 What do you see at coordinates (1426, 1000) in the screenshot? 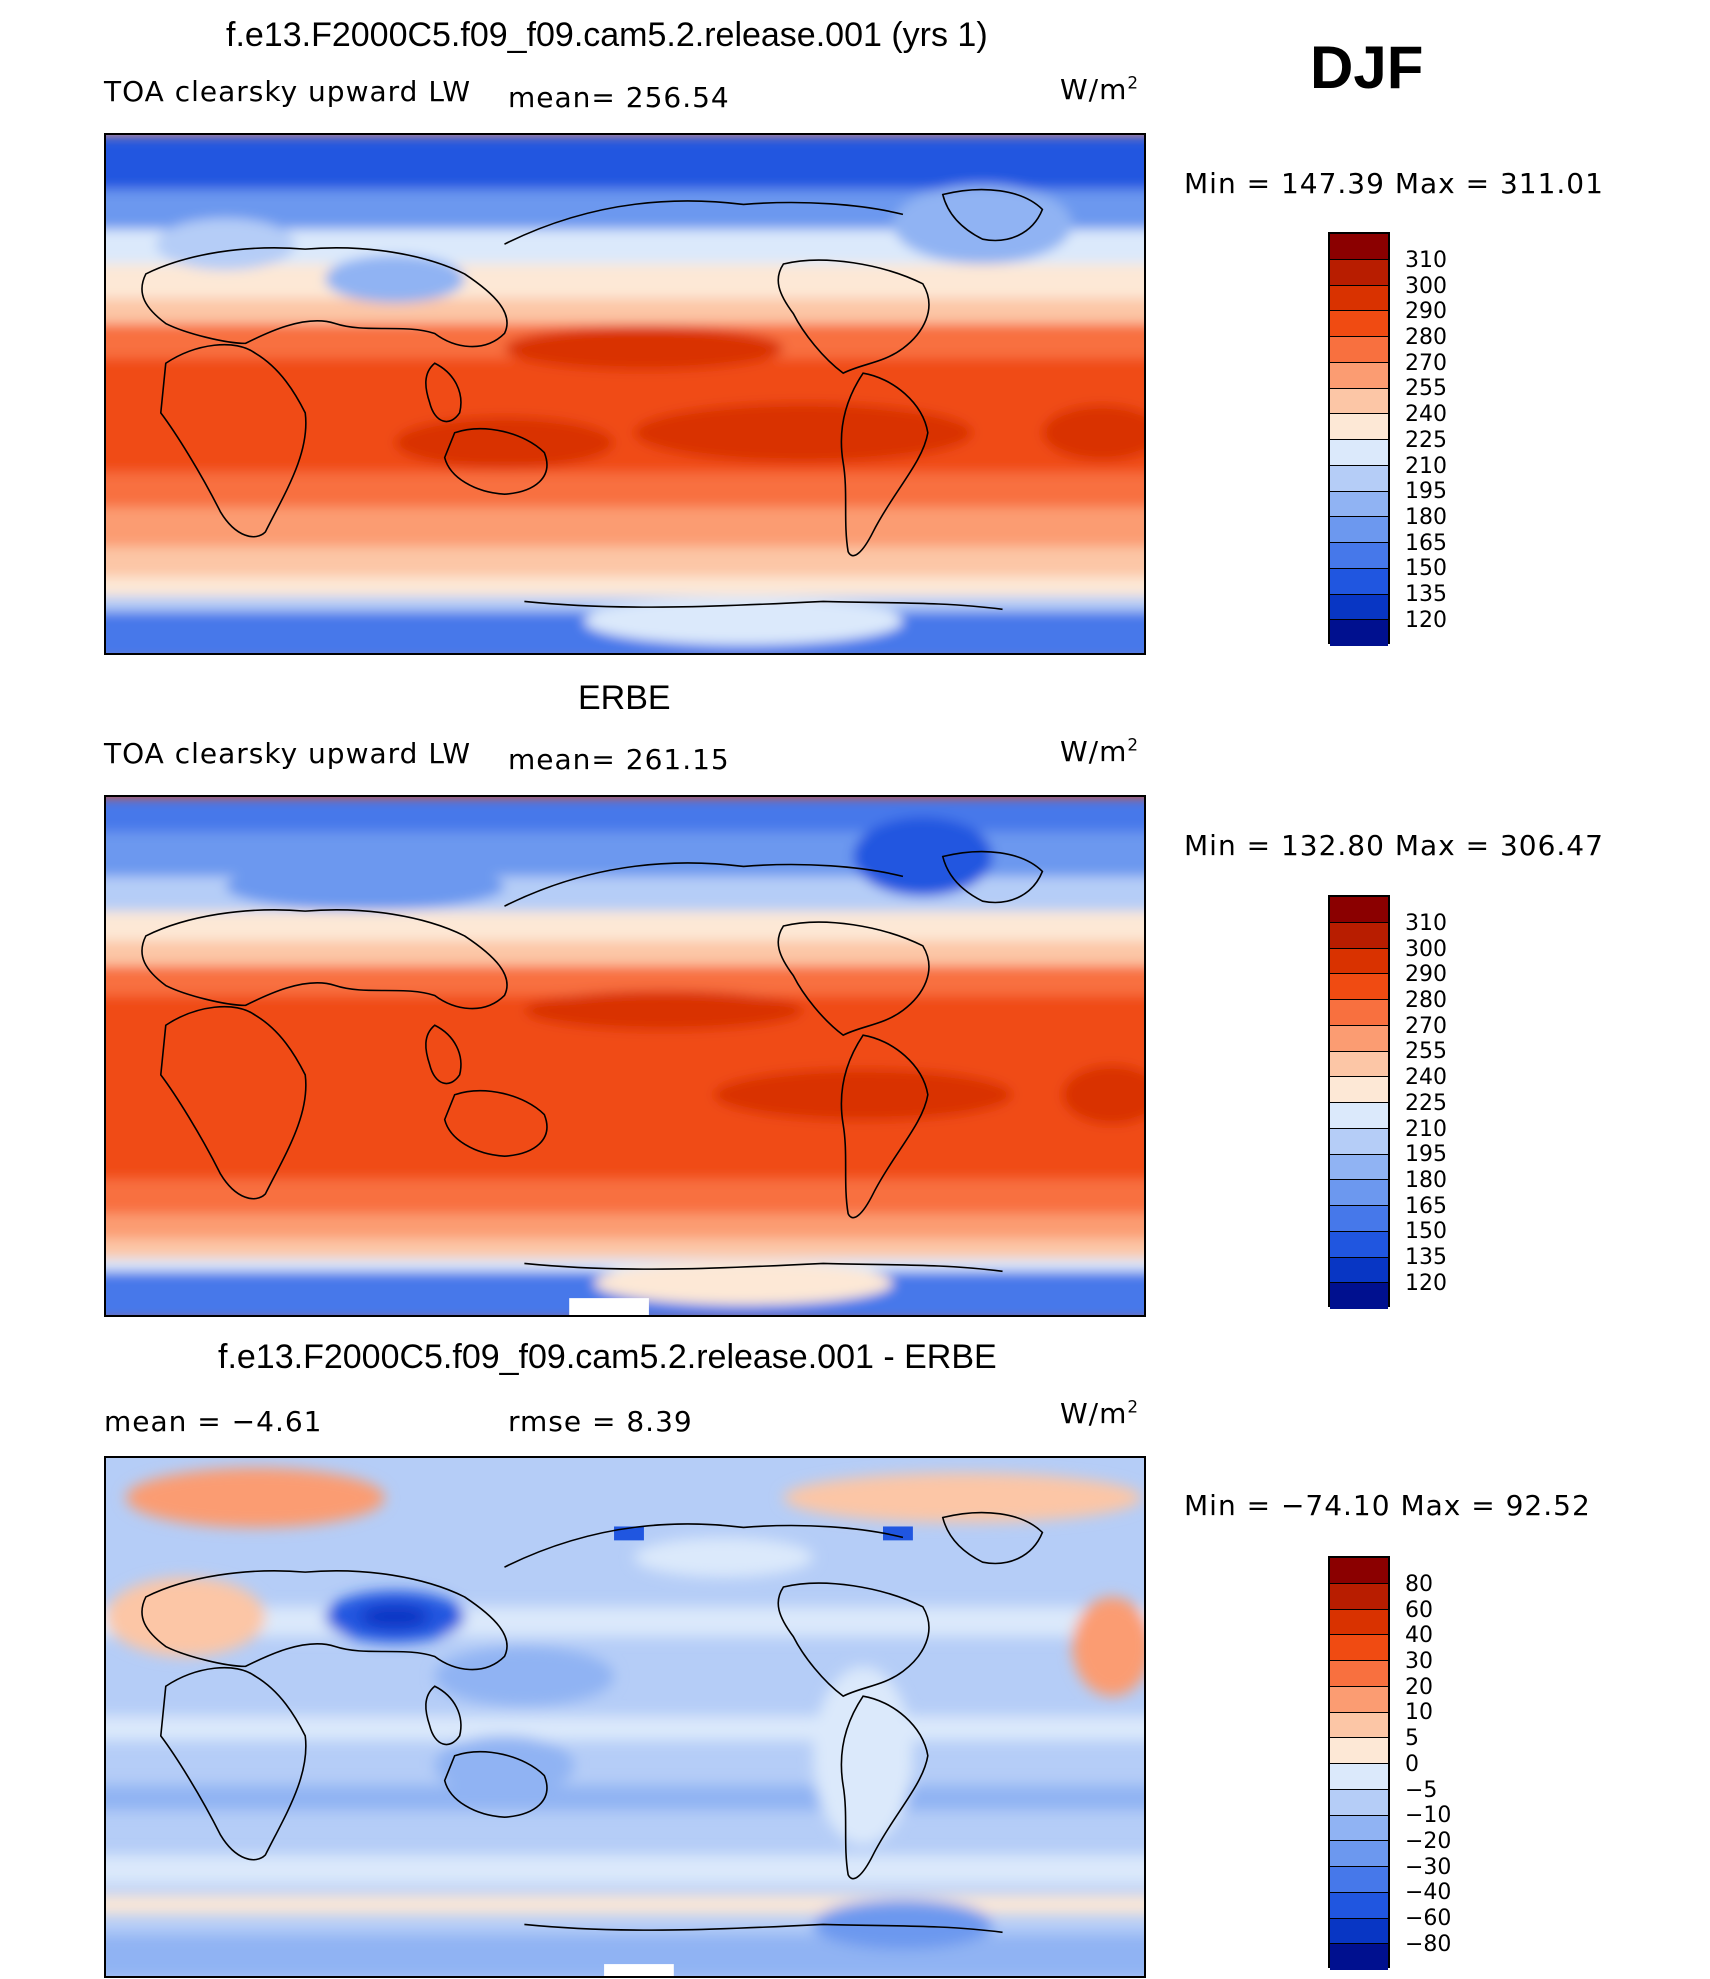
I see `colorbar-tick-label: 280` at bounding box center [1426, 1000].